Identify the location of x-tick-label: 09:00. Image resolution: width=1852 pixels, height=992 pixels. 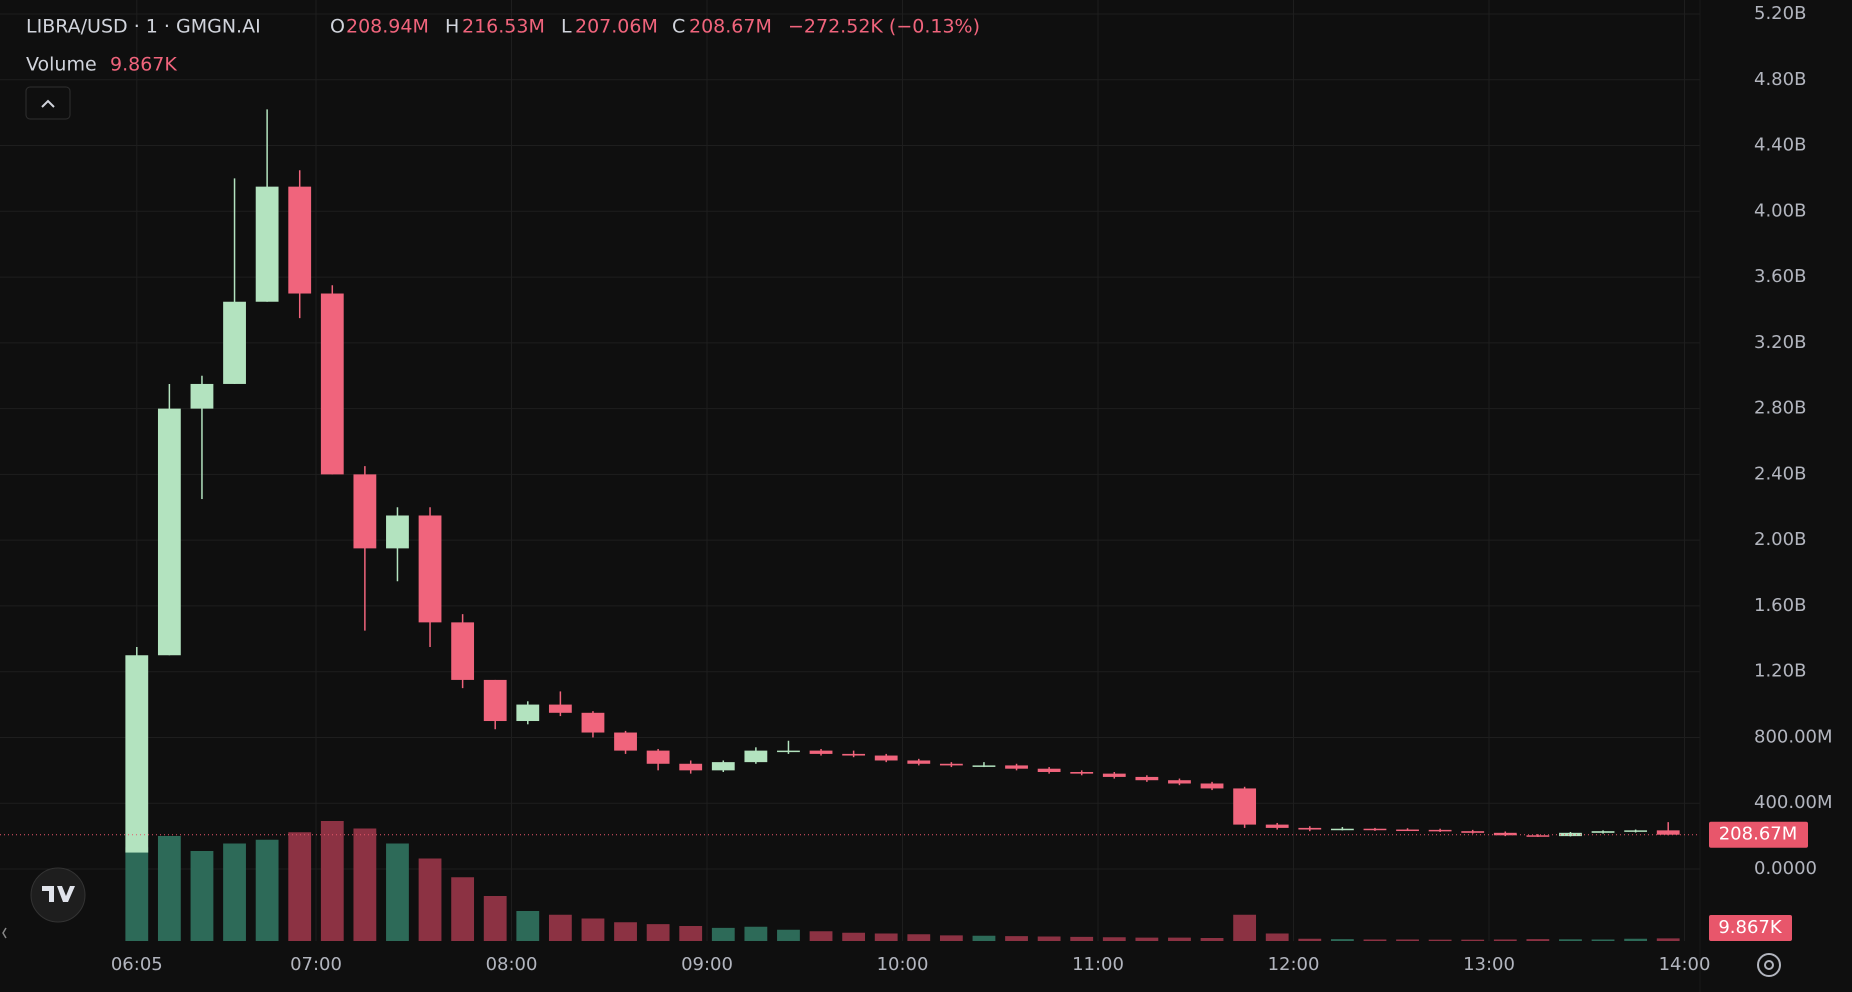
(707, 964).